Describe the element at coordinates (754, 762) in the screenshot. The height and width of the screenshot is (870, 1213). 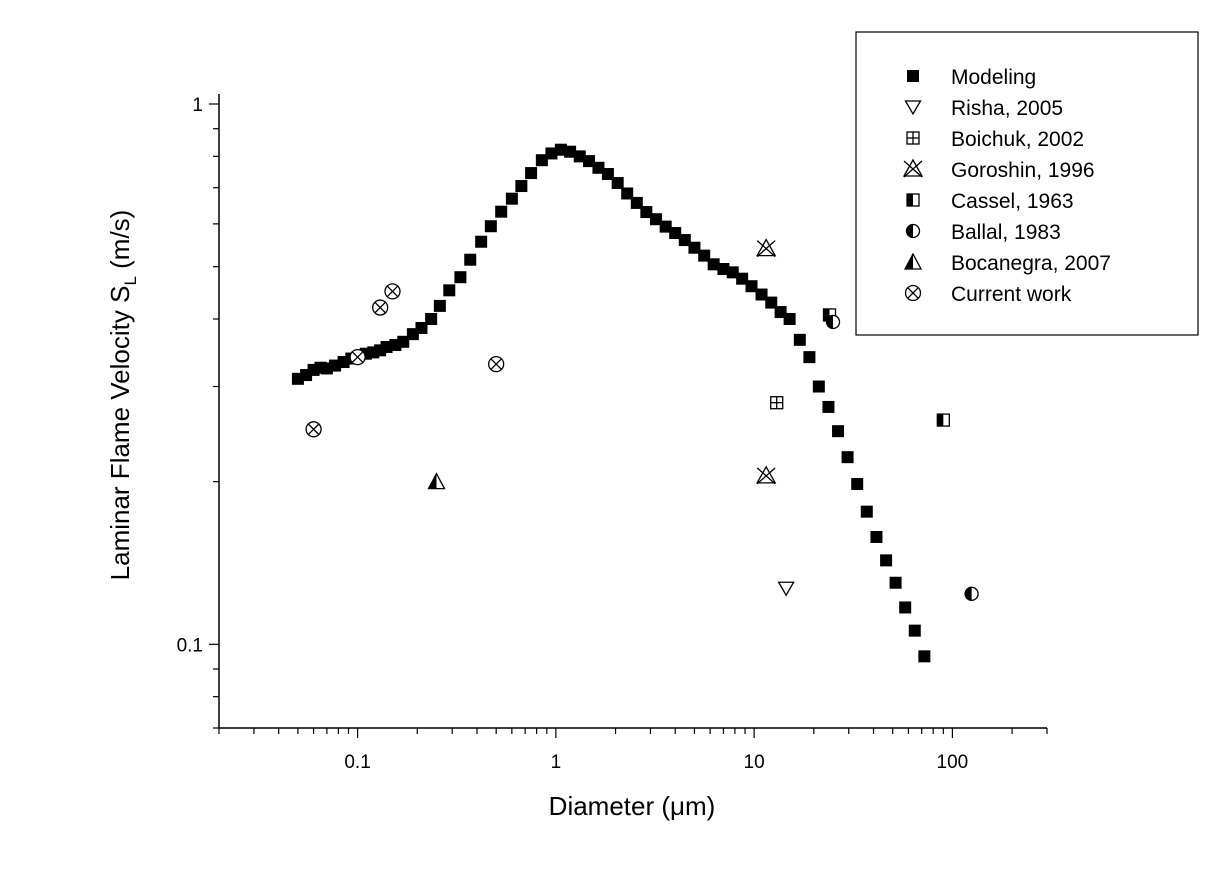
I see `x-tick-label: 10` at that location.